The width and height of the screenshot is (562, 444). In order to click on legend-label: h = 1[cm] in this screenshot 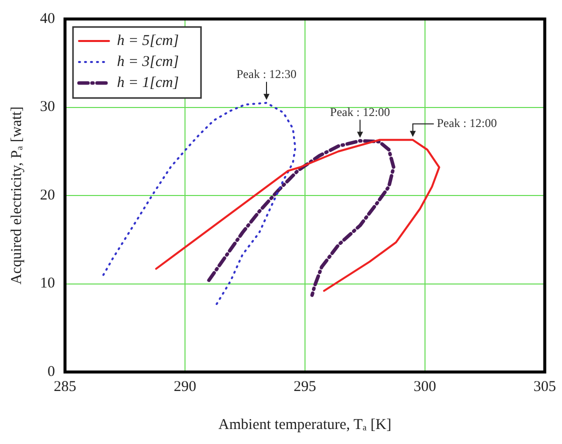, I will do `click(148, 82)`.